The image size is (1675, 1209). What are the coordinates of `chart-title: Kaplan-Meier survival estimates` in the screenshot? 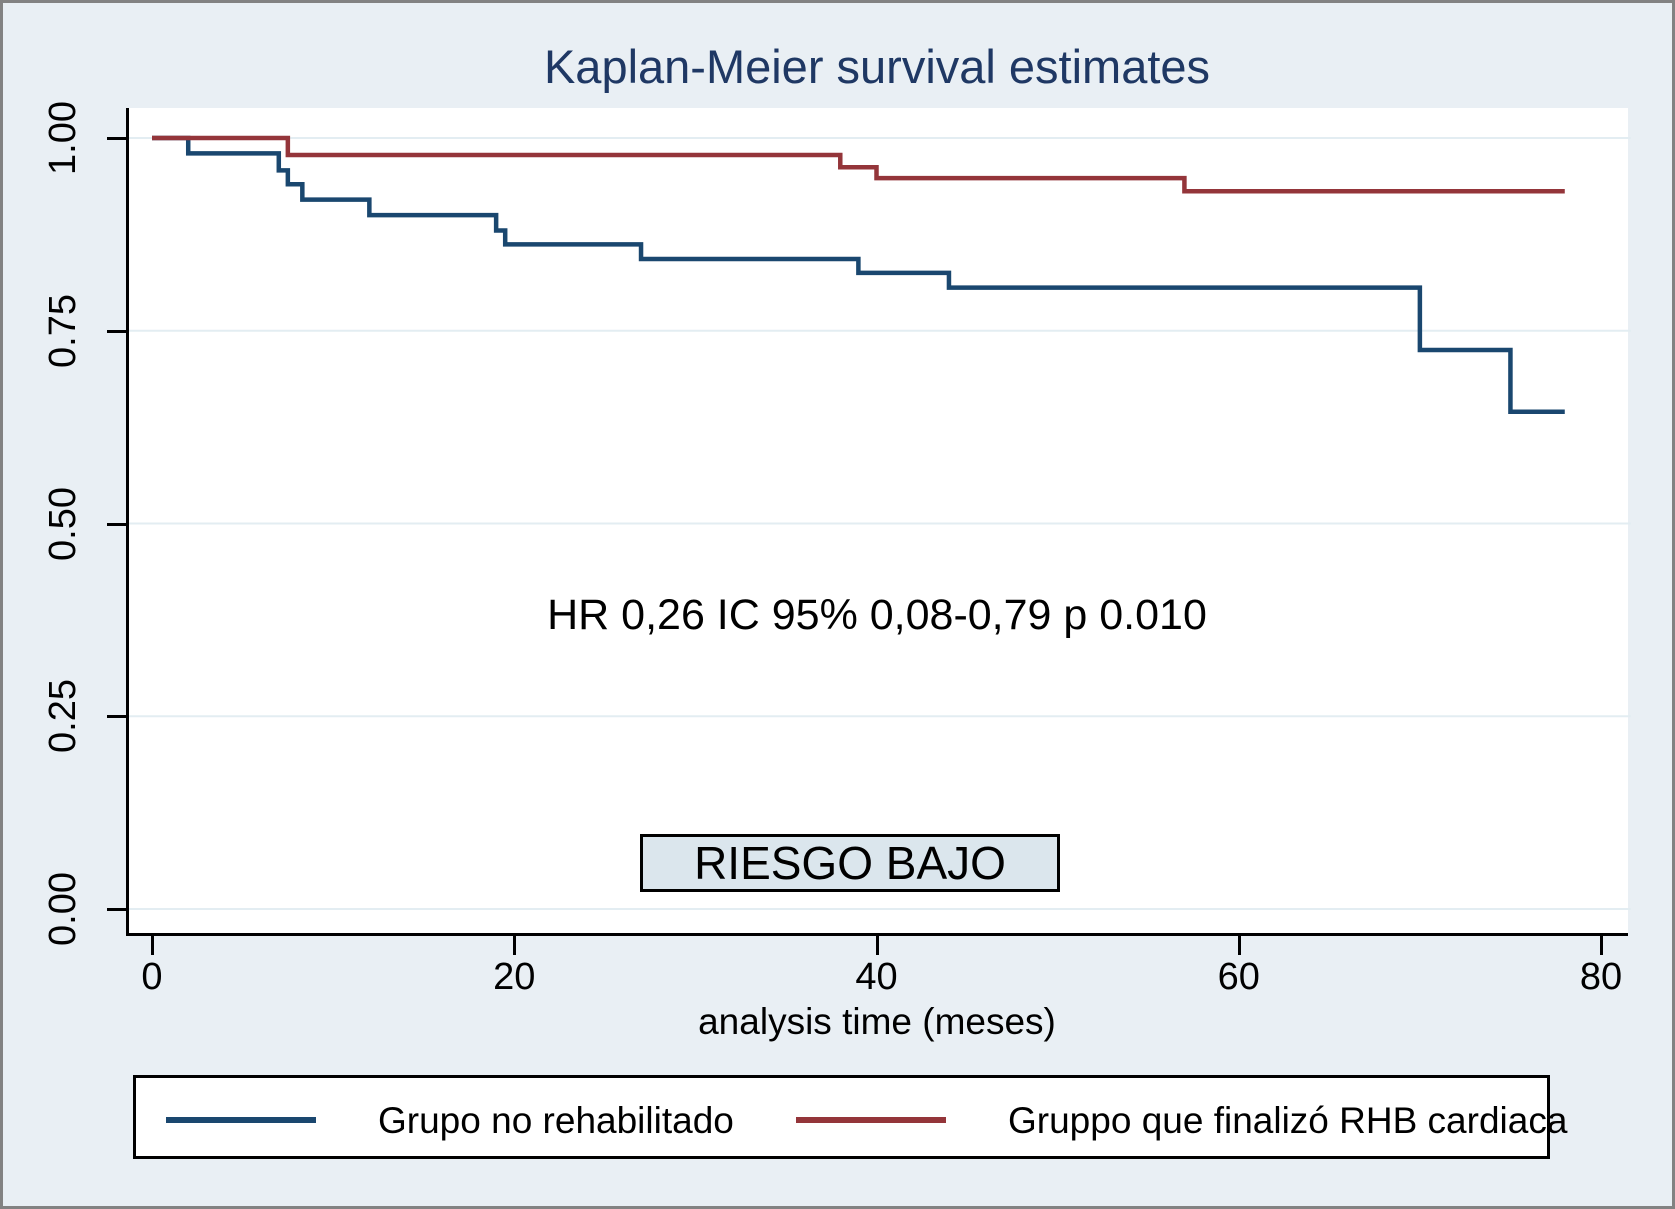 It's located at (877, 66).